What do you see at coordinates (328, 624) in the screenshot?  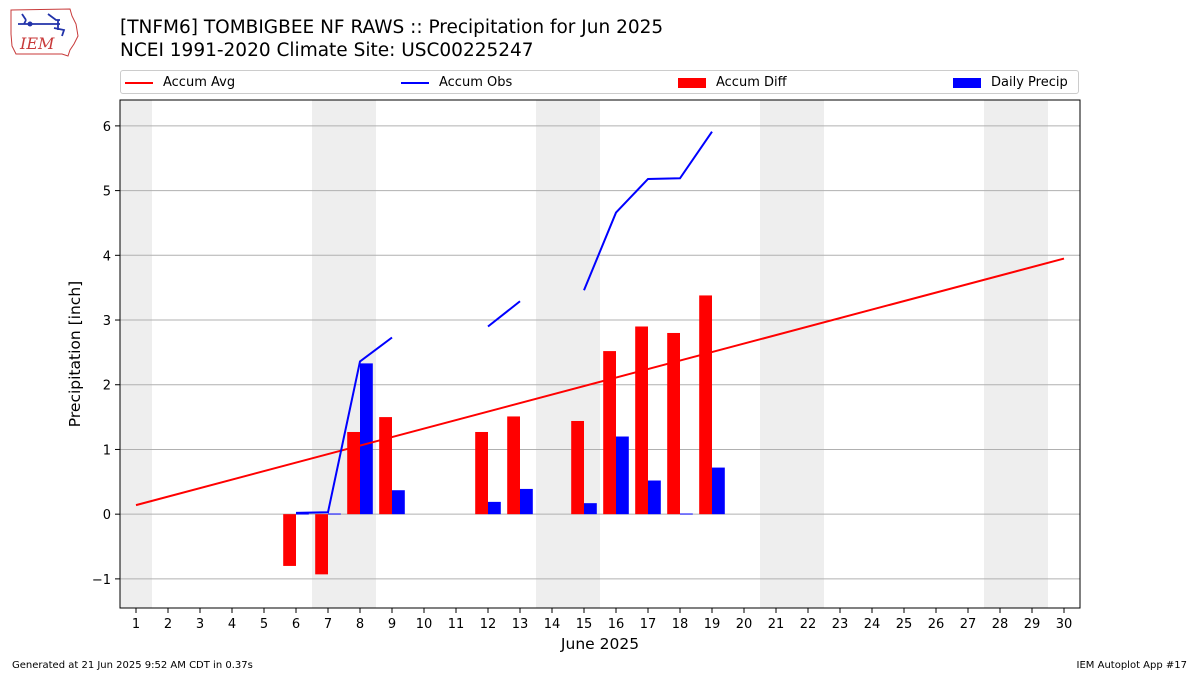 I see `x-tick-label: 7` at bounding box center [328, 624].